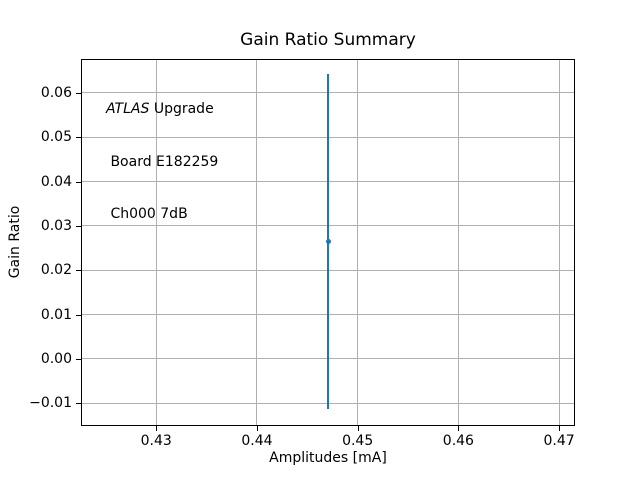 The height and width of the screenshot is (480, 640). What do you see at coordinates (328, 458) in the screenshot?
I see `x-axis-label: Amplitudes [mA]` at bounding box center [328, 458].